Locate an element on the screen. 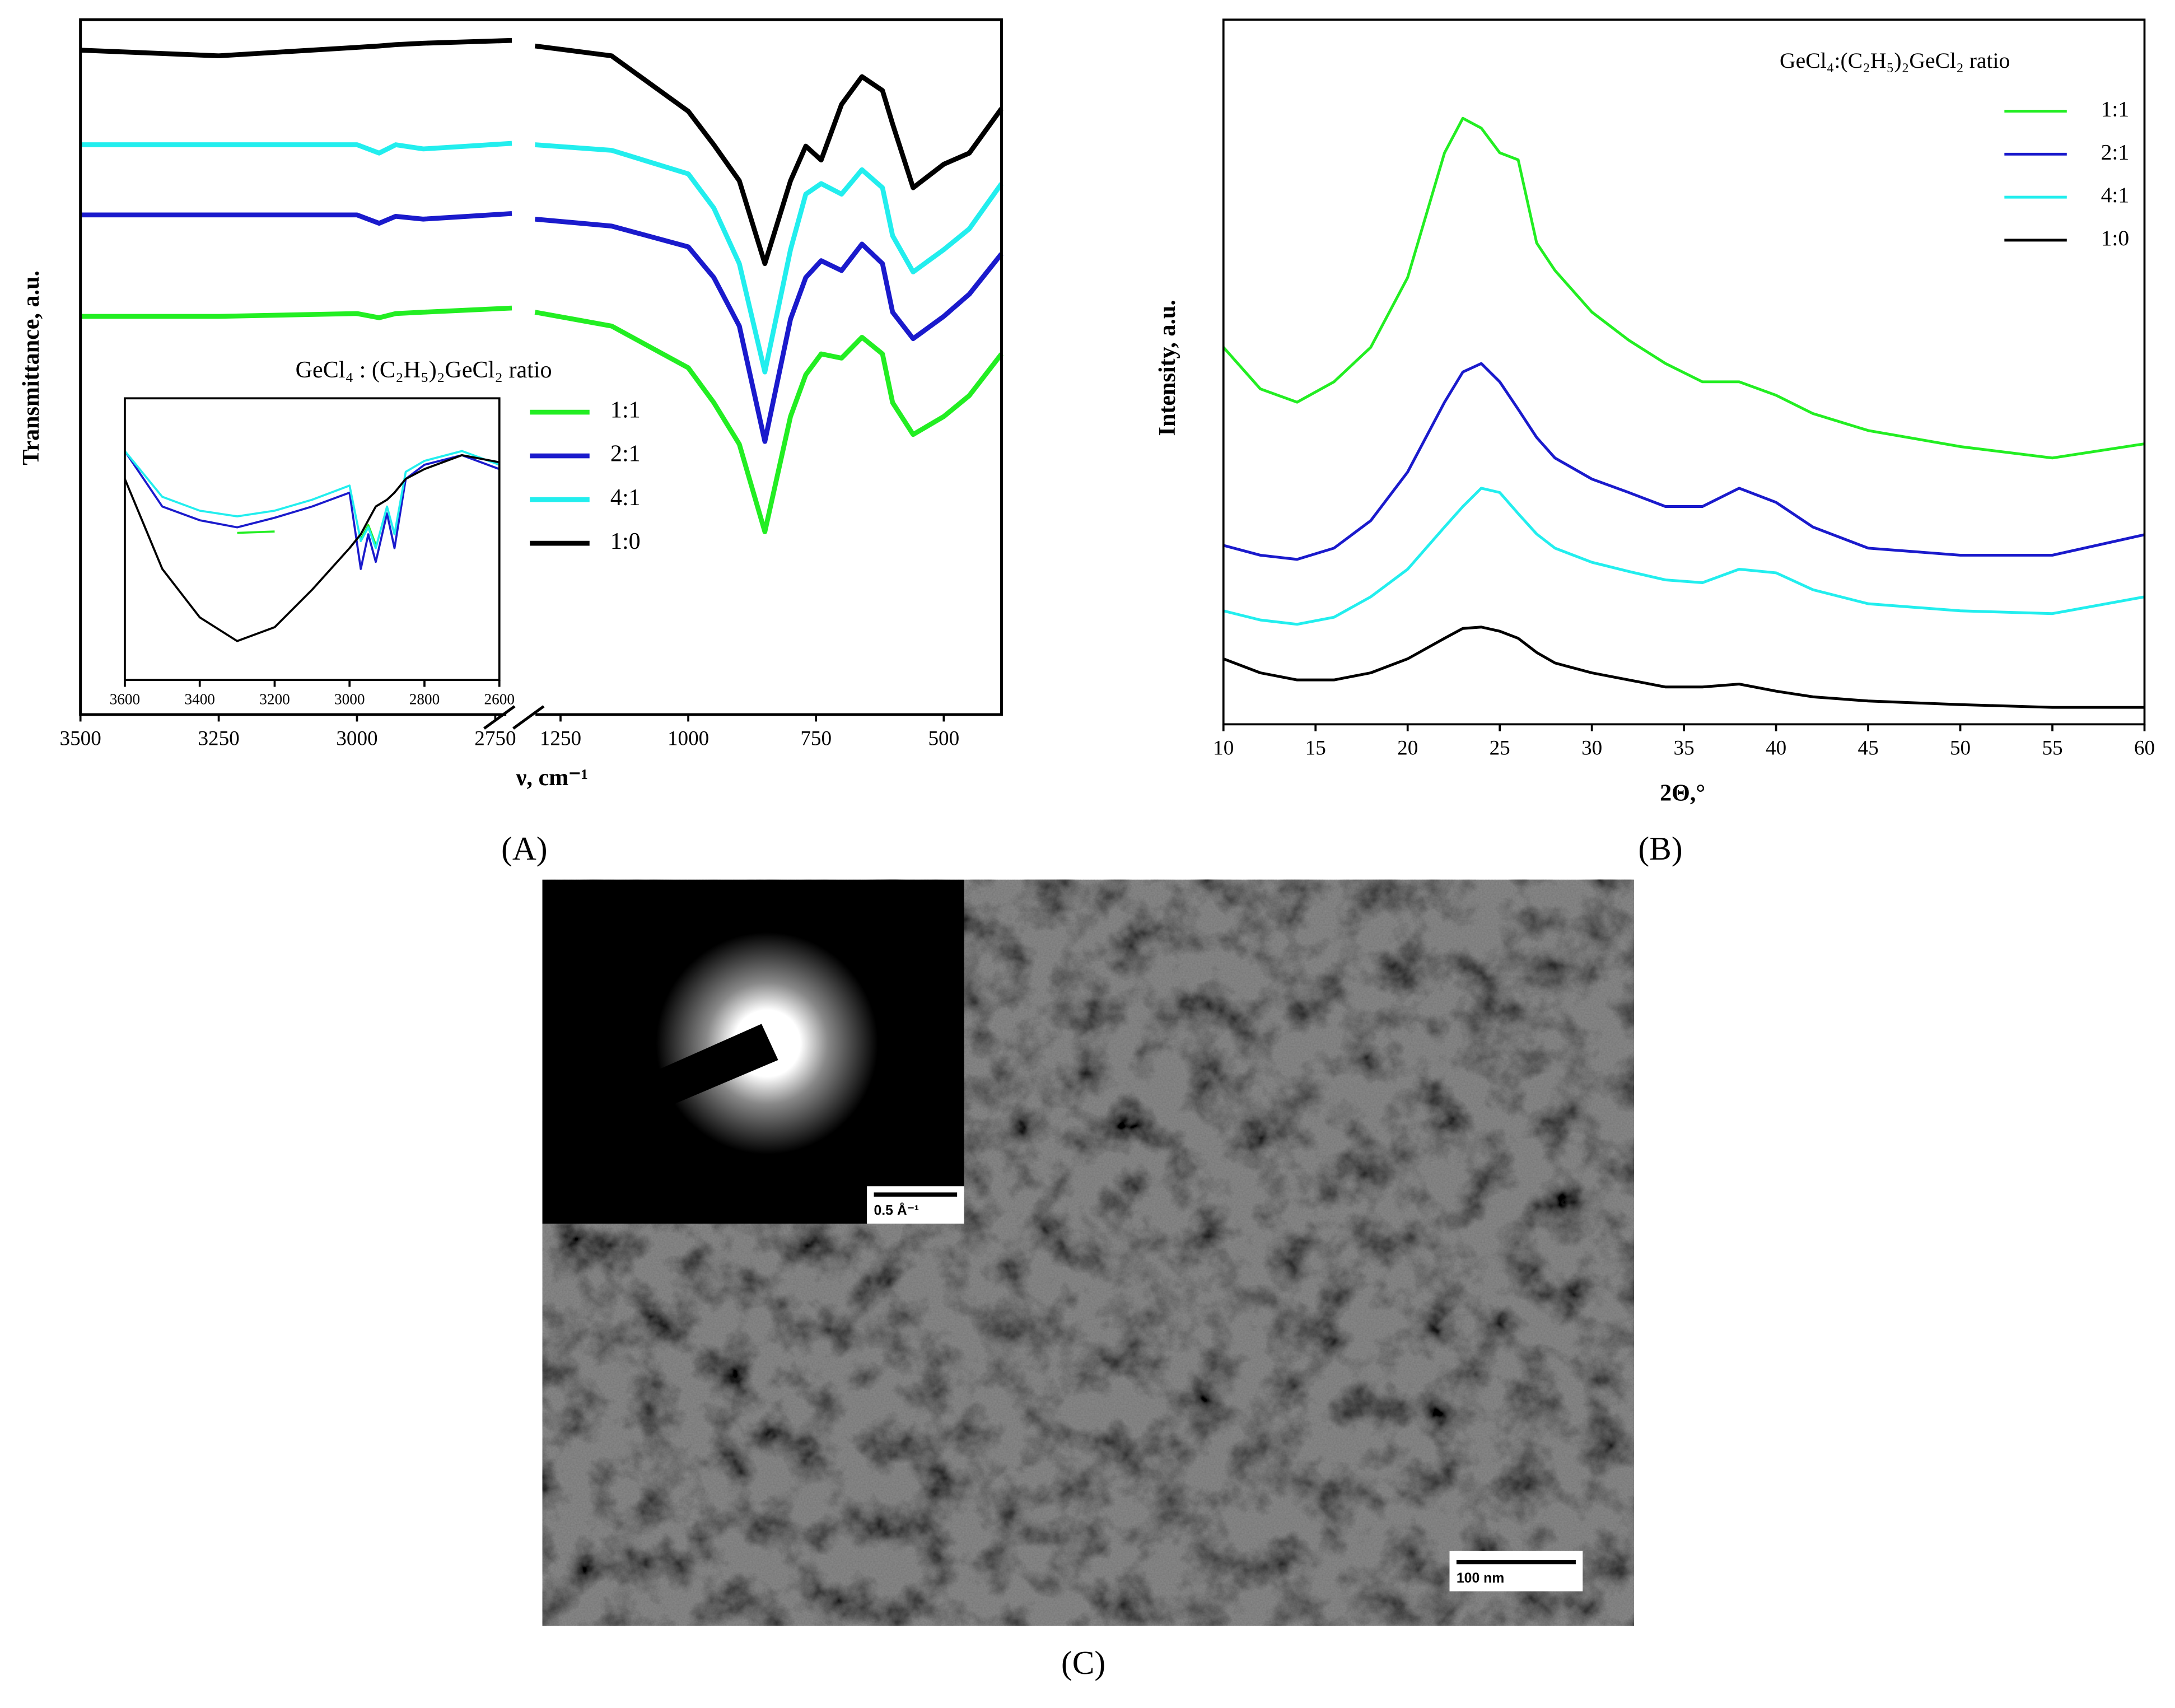  x-tick-label: 30 is located at coordinates (1591, 749).